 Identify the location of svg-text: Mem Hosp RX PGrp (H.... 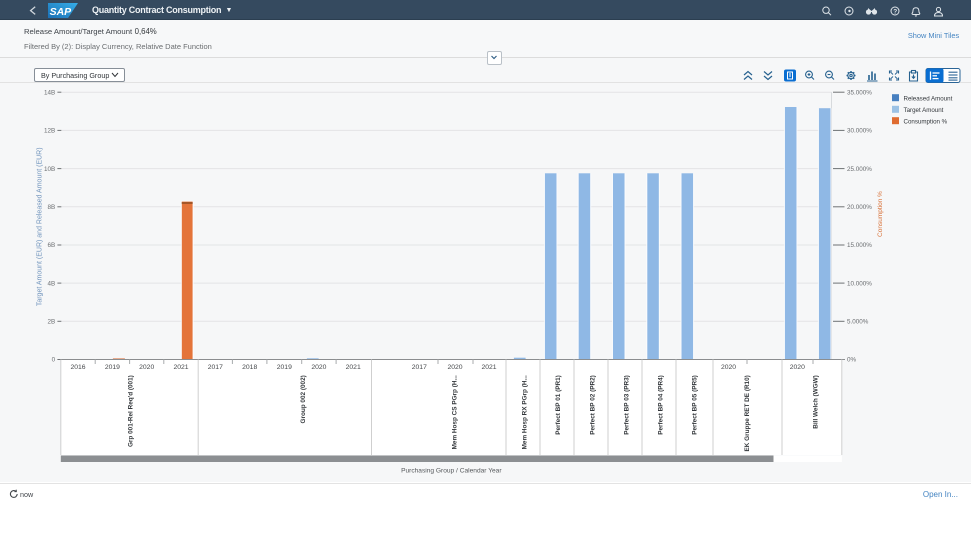
(524, 412).